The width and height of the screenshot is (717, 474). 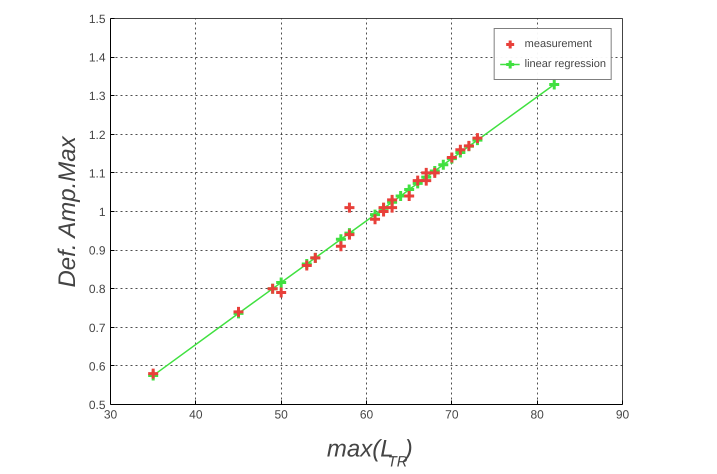 What do you see at coordinates (97, 366) in the screenshot?
I see `y-tick-label: 0.6` at bounding box center [97, 366].